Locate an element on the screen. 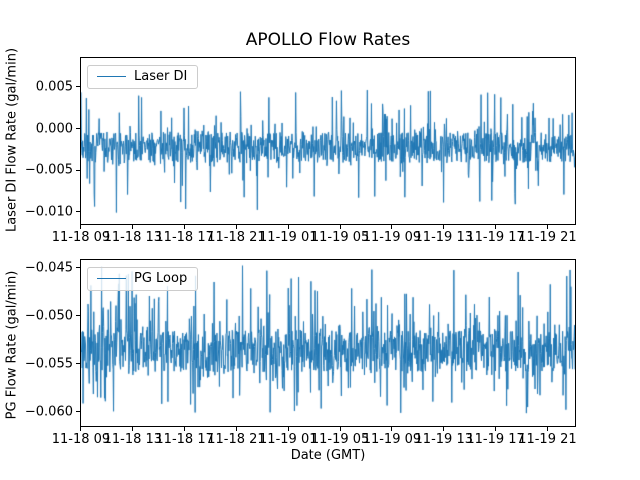 The width and height of the screenshot is (640, 480). y-tick-label: −0.055 is located at coordinates (48, 364).